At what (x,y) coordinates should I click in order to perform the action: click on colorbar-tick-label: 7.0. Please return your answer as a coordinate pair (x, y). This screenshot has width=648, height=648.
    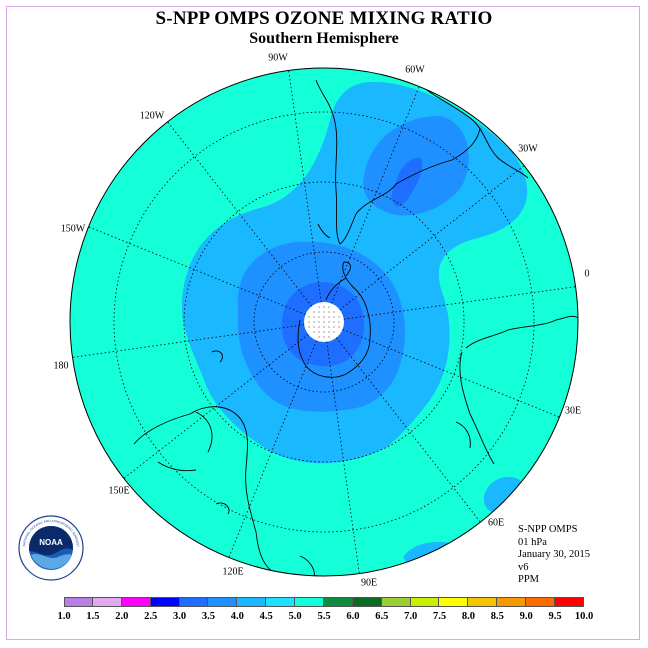
    Looking at the image, I should click on (411, 616).